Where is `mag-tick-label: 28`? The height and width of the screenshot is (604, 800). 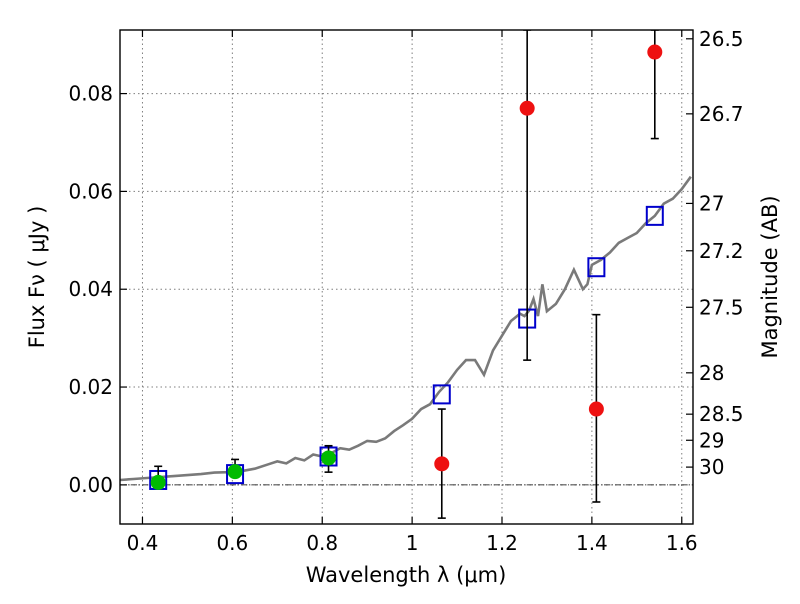 mag-tick-label: 28 is located at coordinates (711, 373).